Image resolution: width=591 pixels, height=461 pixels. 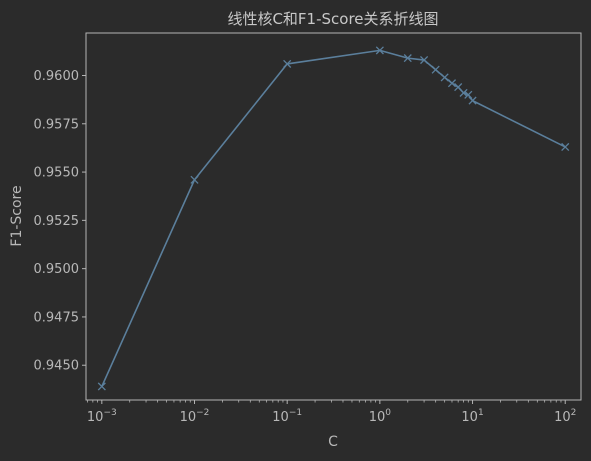 I want to click on x-axis-label: C, so click(x=333, y=442).